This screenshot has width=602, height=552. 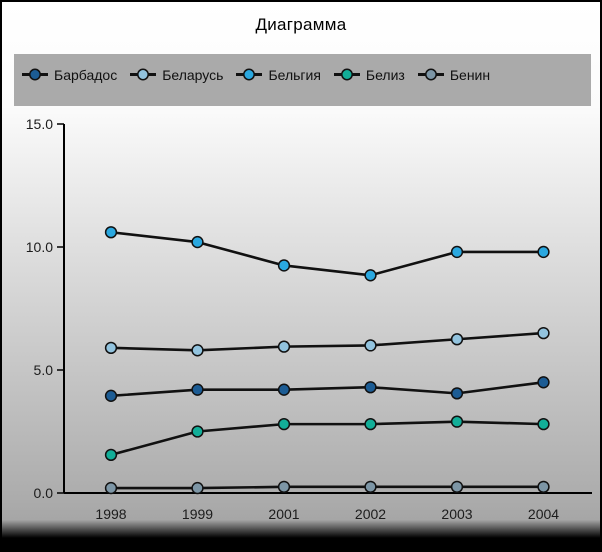 What do you see at coordinates (44, 370) in the screenshot?
I see `y-axis-tick-label: 5.0` at bounding box center [44, 370].